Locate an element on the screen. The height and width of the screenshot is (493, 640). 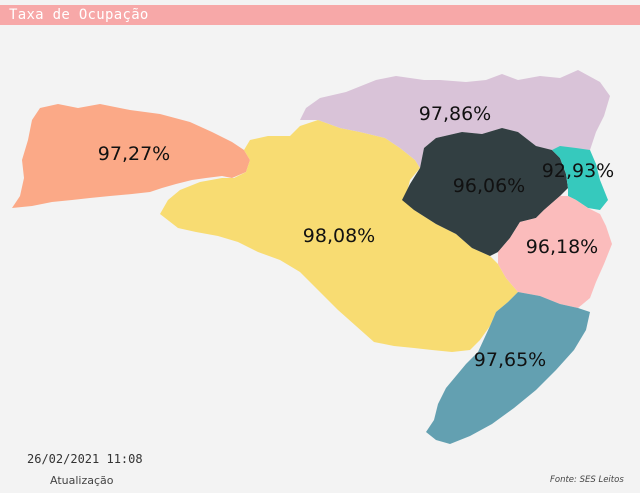
region-label-foz-itajai: 92,93% is located at coordinates (578, 171).